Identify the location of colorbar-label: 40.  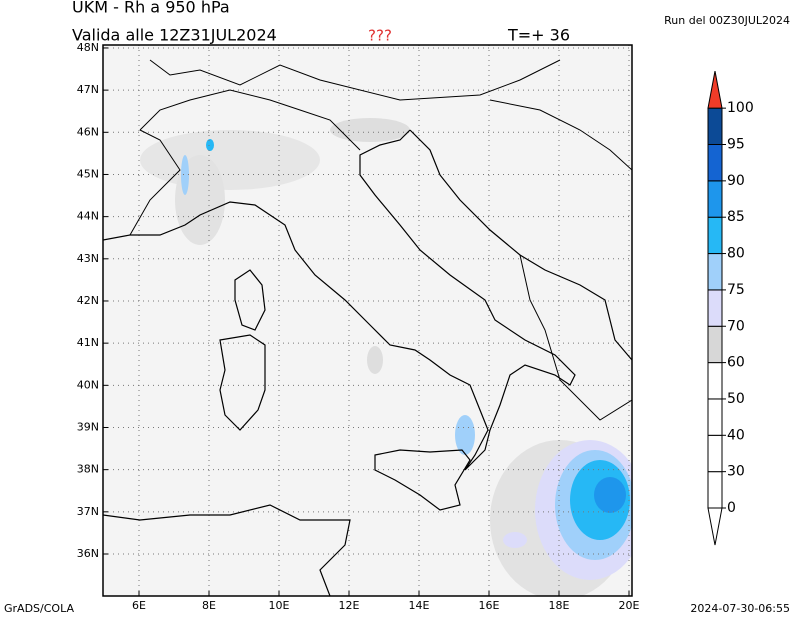
(736, 435).